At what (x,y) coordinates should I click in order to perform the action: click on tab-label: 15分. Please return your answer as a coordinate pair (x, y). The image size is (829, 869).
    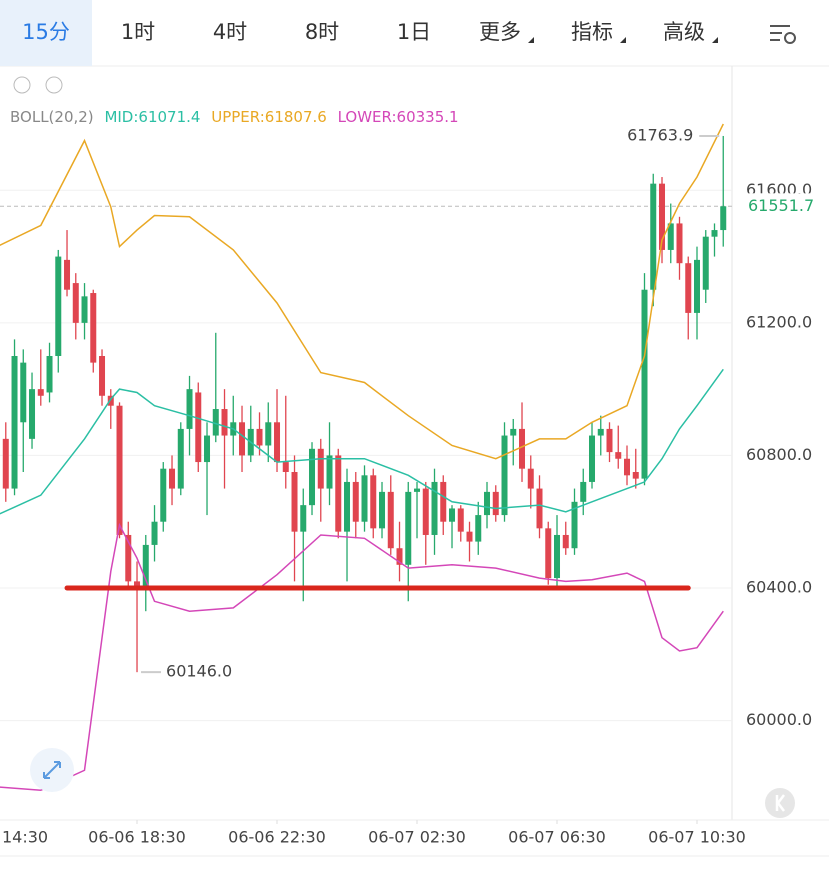
    Looking at the image, I should click on (46, 32).